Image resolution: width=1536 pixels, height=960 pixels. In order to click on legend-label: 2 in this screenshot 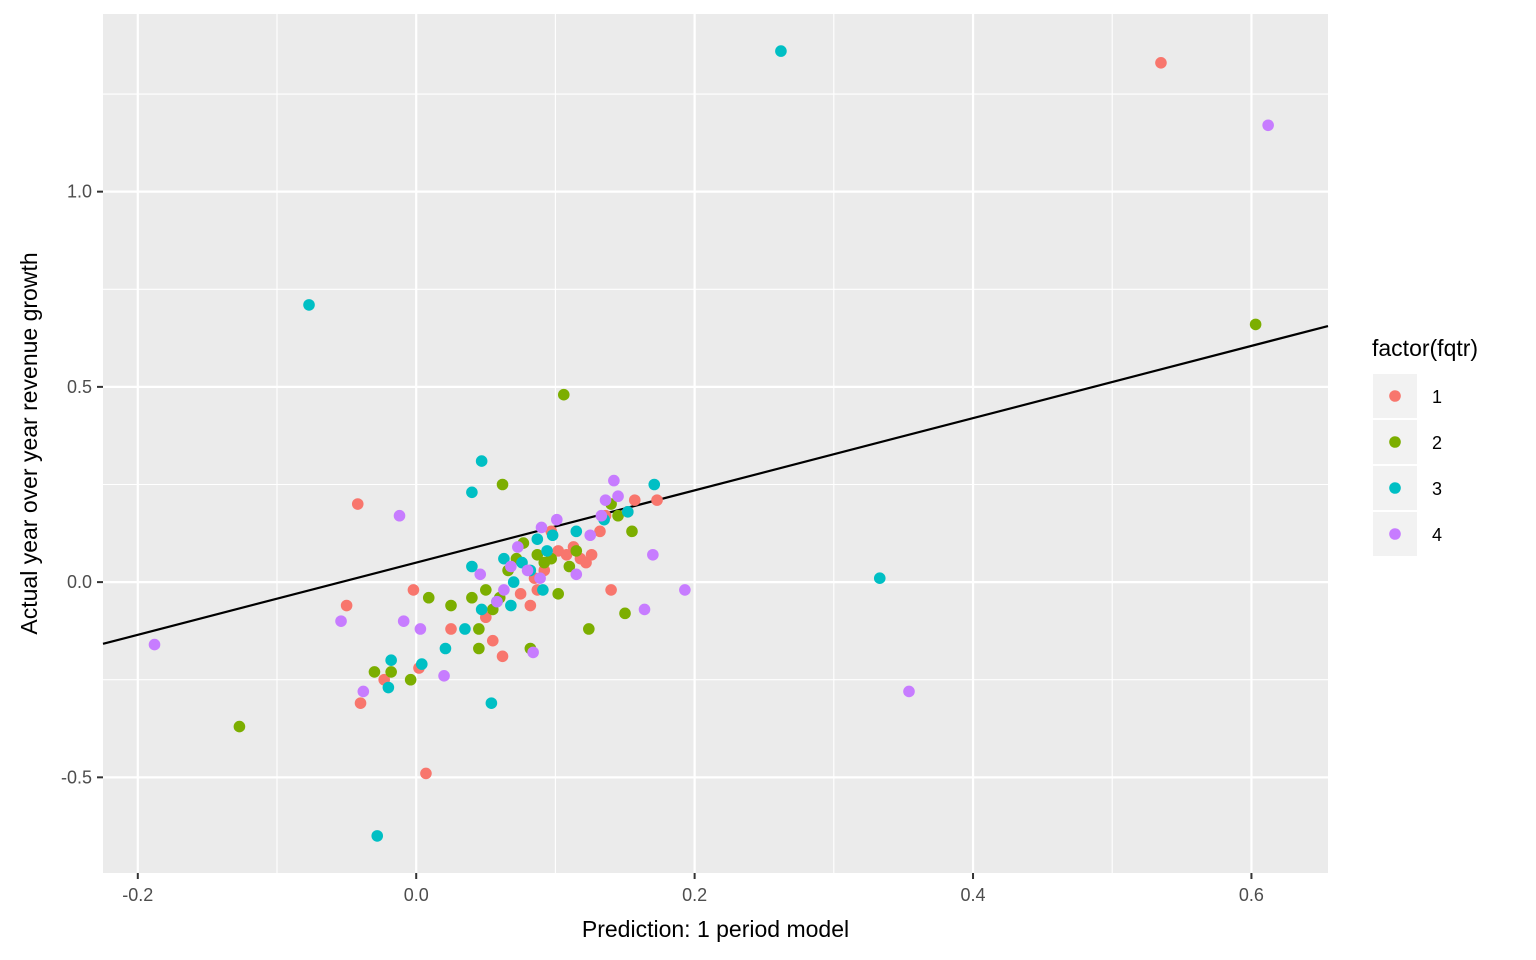, I will do `click(1437, 443)`.